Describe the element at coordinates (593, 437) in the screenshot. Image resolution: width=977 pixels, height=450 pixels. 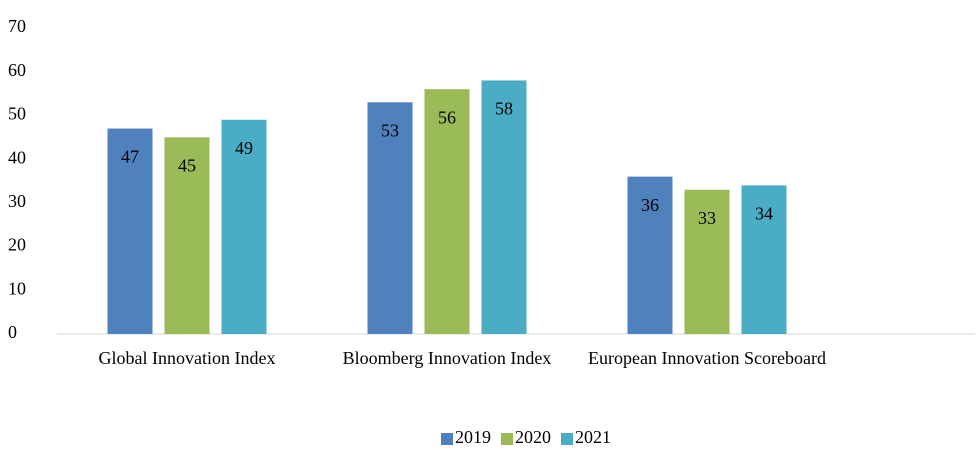
I see `legend-label: 2021` at that location.